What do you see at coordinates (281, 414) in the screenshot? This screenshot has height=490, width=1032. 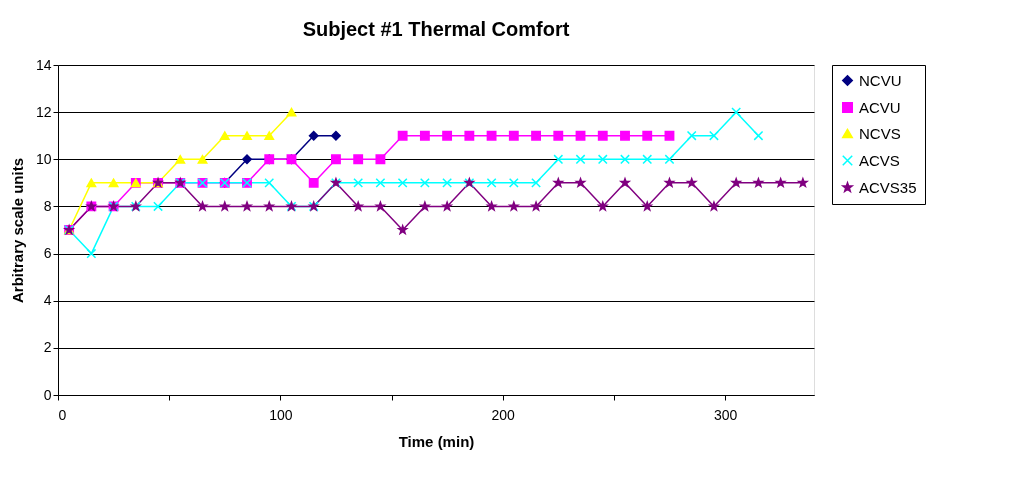 I see `x-tick-label: 100` at bounding box center [281, 414].